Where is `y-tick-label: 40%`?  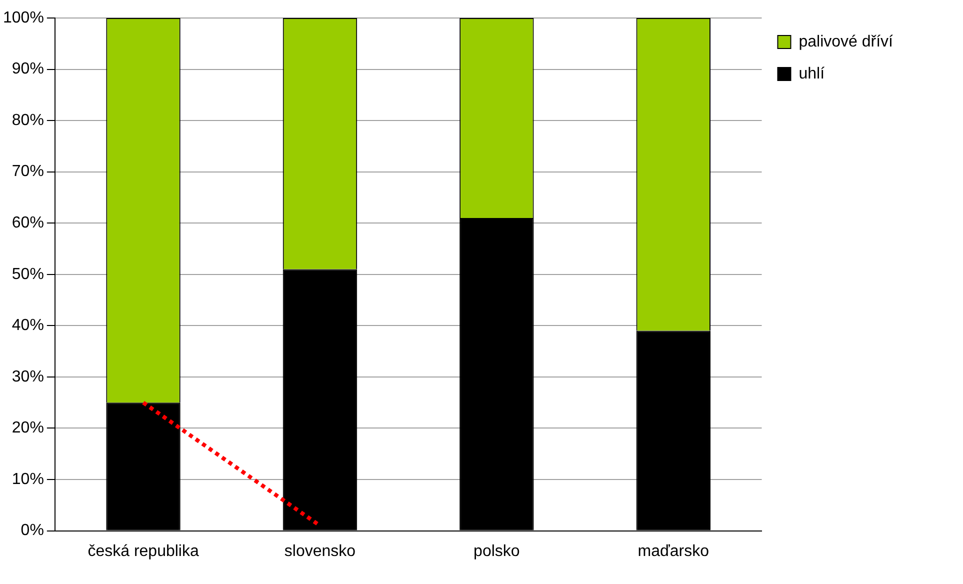
y-tick-label: 40% is located at coordinates (28, 325).